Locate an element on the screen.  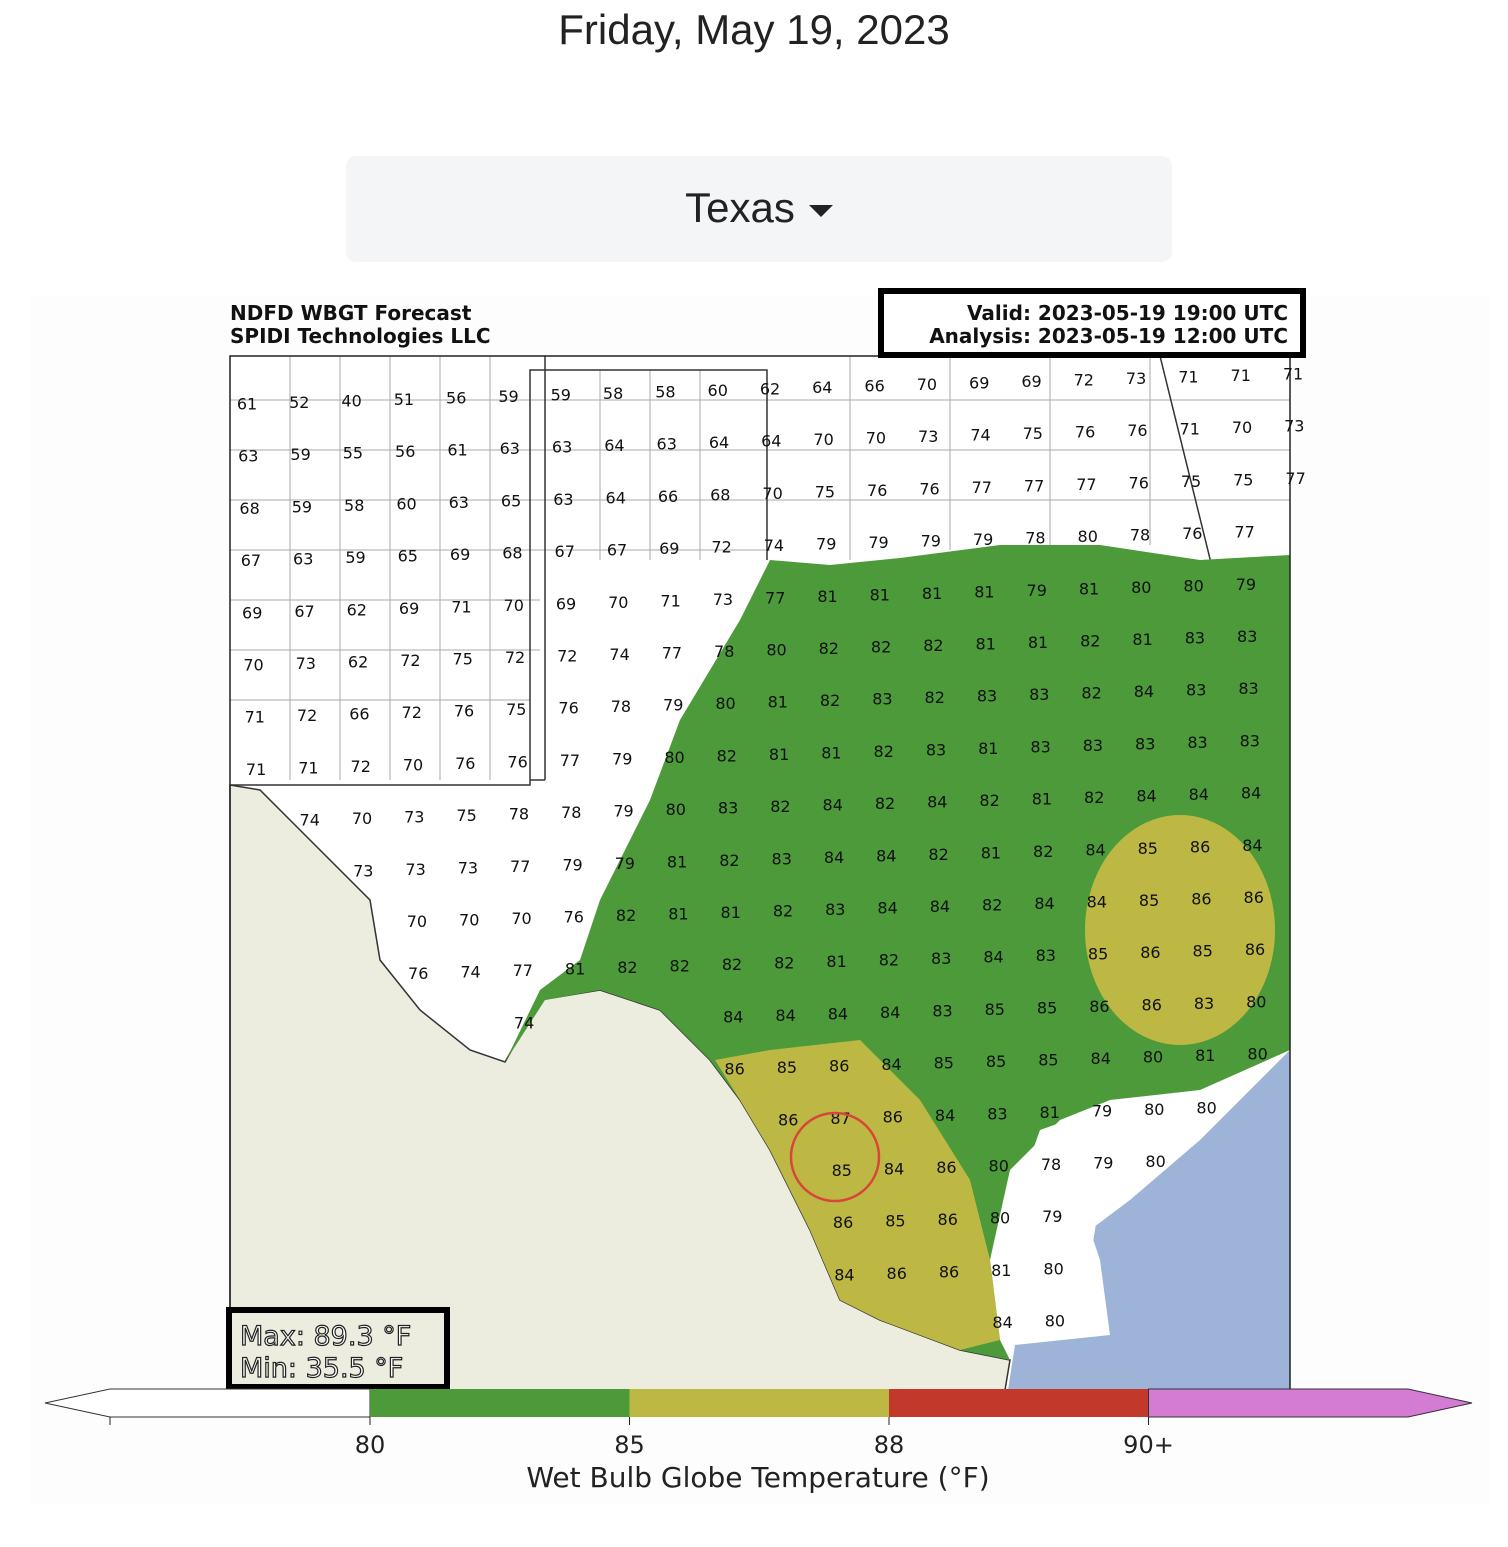
border is located at coordinates (499, 571).